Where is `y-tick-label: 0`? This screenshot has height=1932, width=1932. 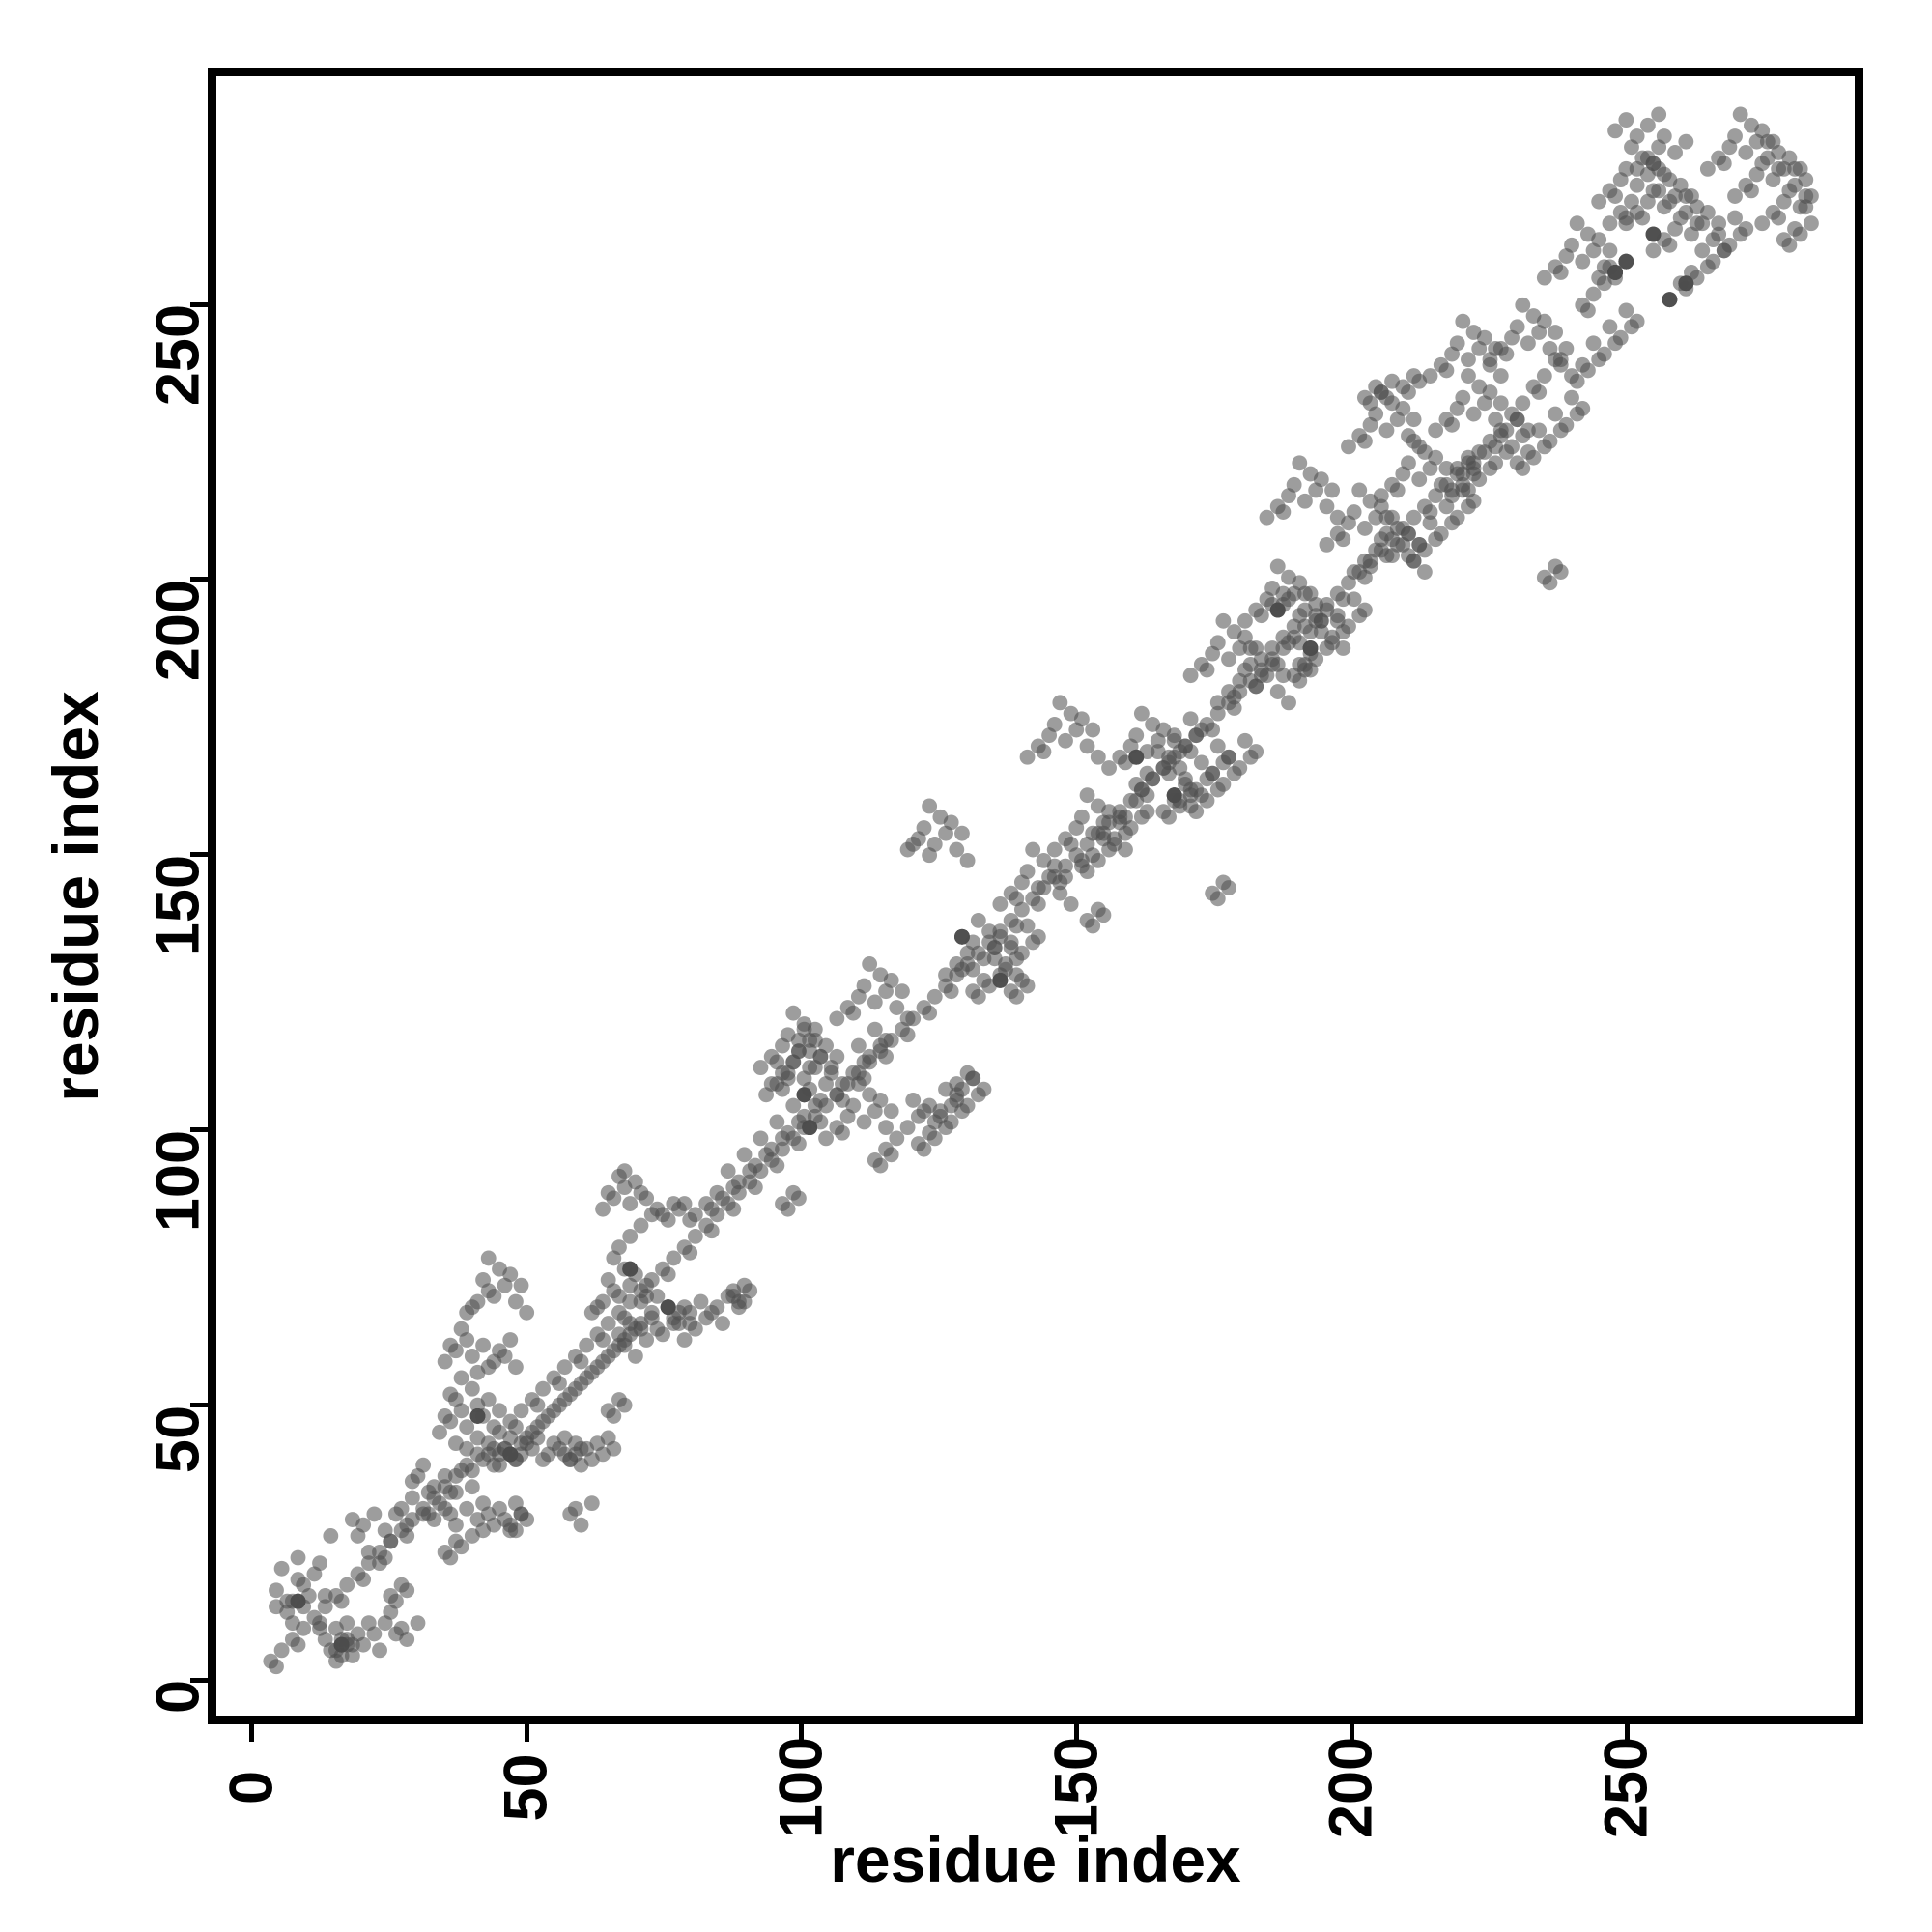 y-tick-label: 0 is located at coordinates (178, 1697).